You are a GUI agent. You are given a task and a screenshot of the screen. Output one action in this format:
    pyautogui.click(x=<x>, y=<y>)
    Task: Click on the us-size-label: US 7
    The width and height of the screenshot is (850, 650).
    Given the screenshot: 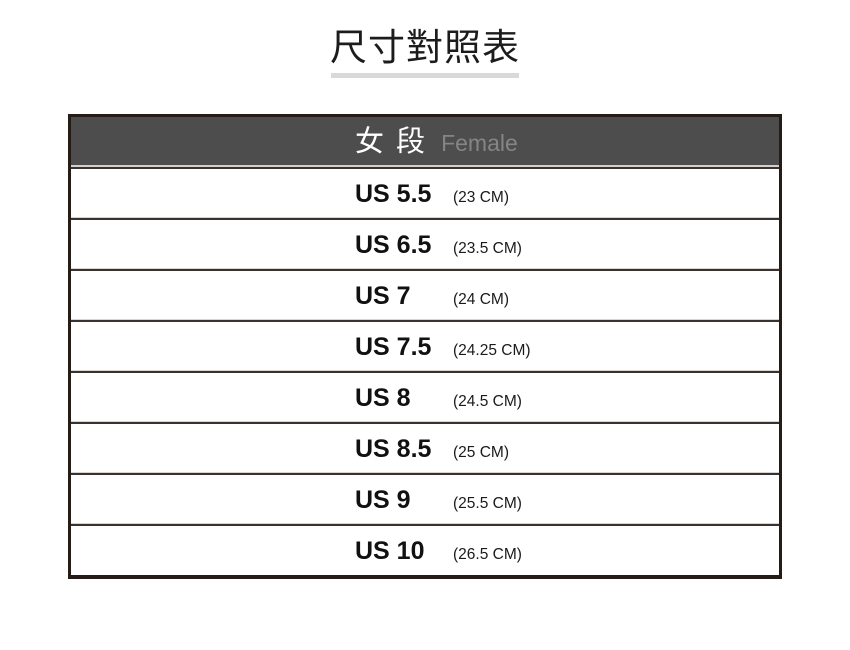 What is the action you would take?
    pyautogui.click(x=383, y=296)
    